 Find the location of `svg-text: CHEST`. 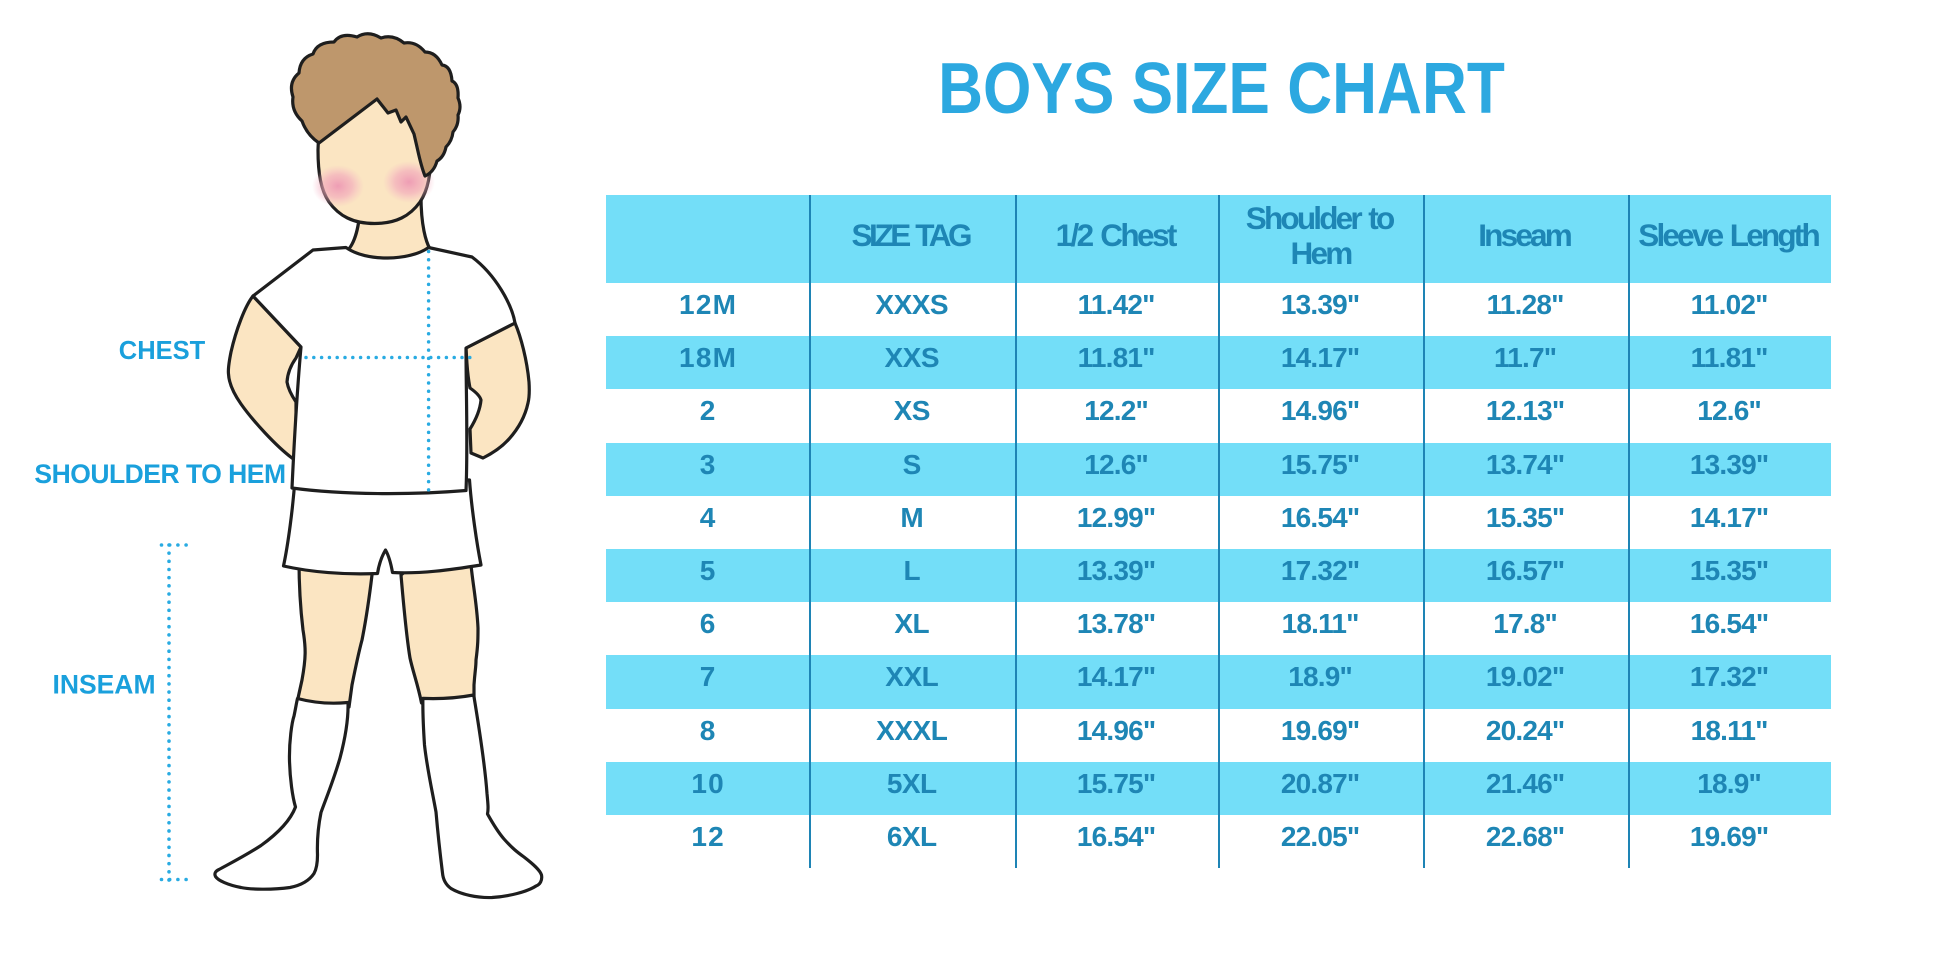

svg-text: CHEST is located at coordinates (162, 351).